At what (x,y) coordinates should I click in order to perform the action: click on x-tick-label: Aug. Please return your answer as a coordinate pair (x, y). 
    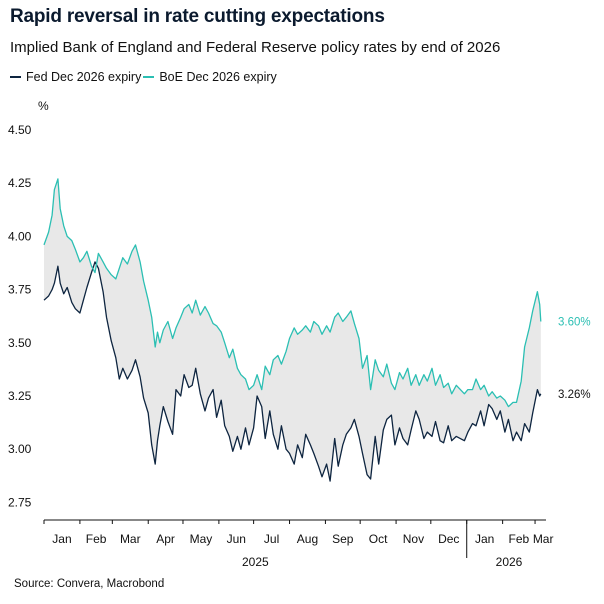
    Looking at the image, I should click on (307, 539).